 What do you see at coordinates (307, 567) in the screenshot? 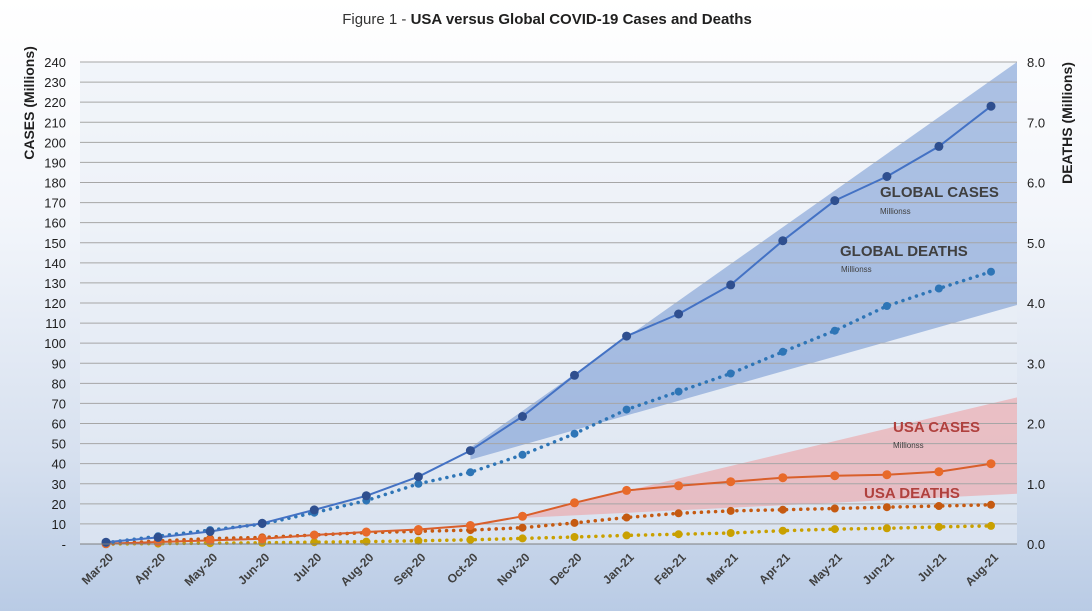
I see `x-tick-label: Jul-20` at bounding box center [307, 567].